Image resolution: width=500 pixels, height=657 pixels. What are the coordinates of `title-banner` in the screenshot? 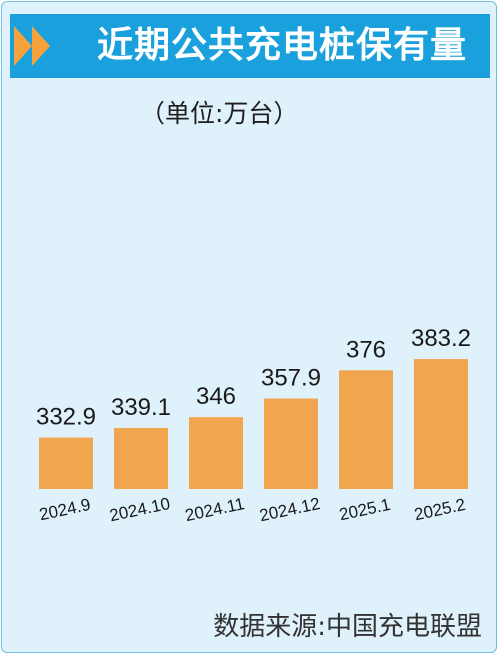 It's located at (250, 46).